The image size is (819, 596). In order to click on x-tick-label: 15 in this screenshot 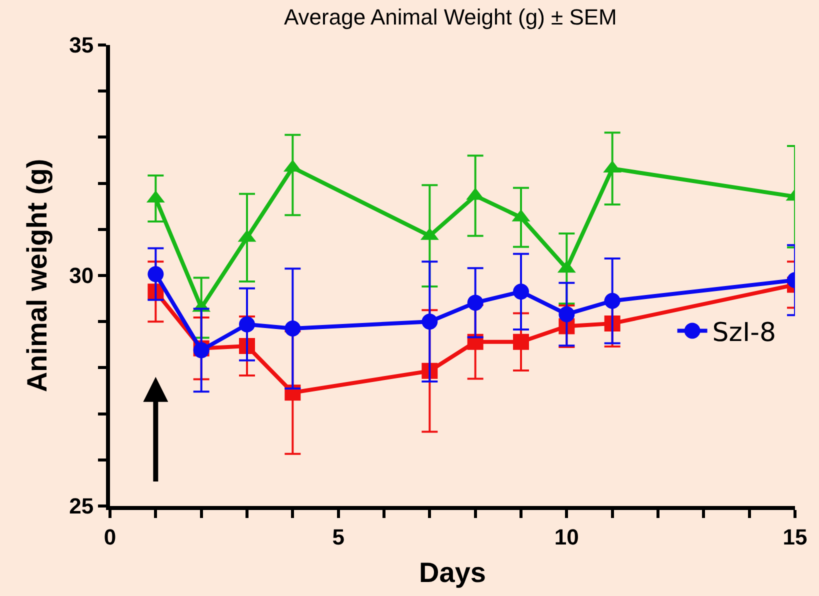, I will do `click(795, 537)`.